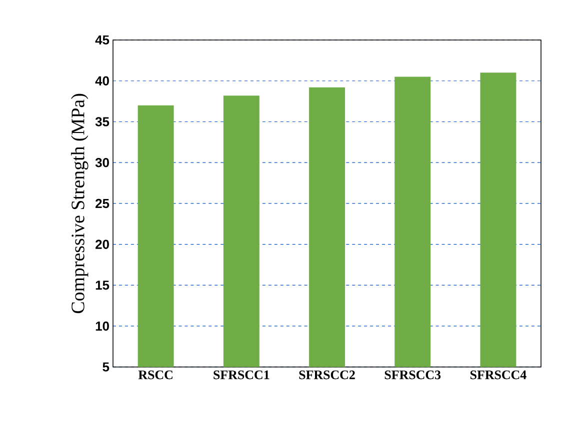 The height and width of the screenshot is (434, 563). I want to click on x-tick-label: SFRSCC4, so click(498, 375).